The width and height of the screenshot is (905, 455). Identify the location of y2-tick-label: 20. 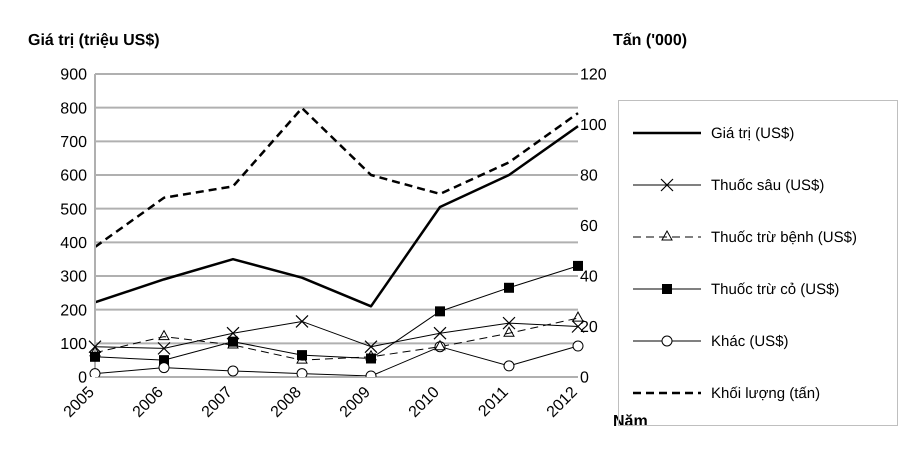
(589, 327).